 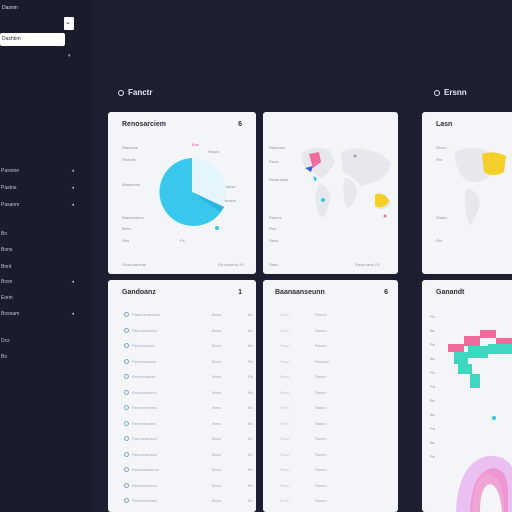 What do you see at coordinates (39, 268) in the screenshot?
I see `sidebar-item: Bnnt` at bounding box center [39, 268].